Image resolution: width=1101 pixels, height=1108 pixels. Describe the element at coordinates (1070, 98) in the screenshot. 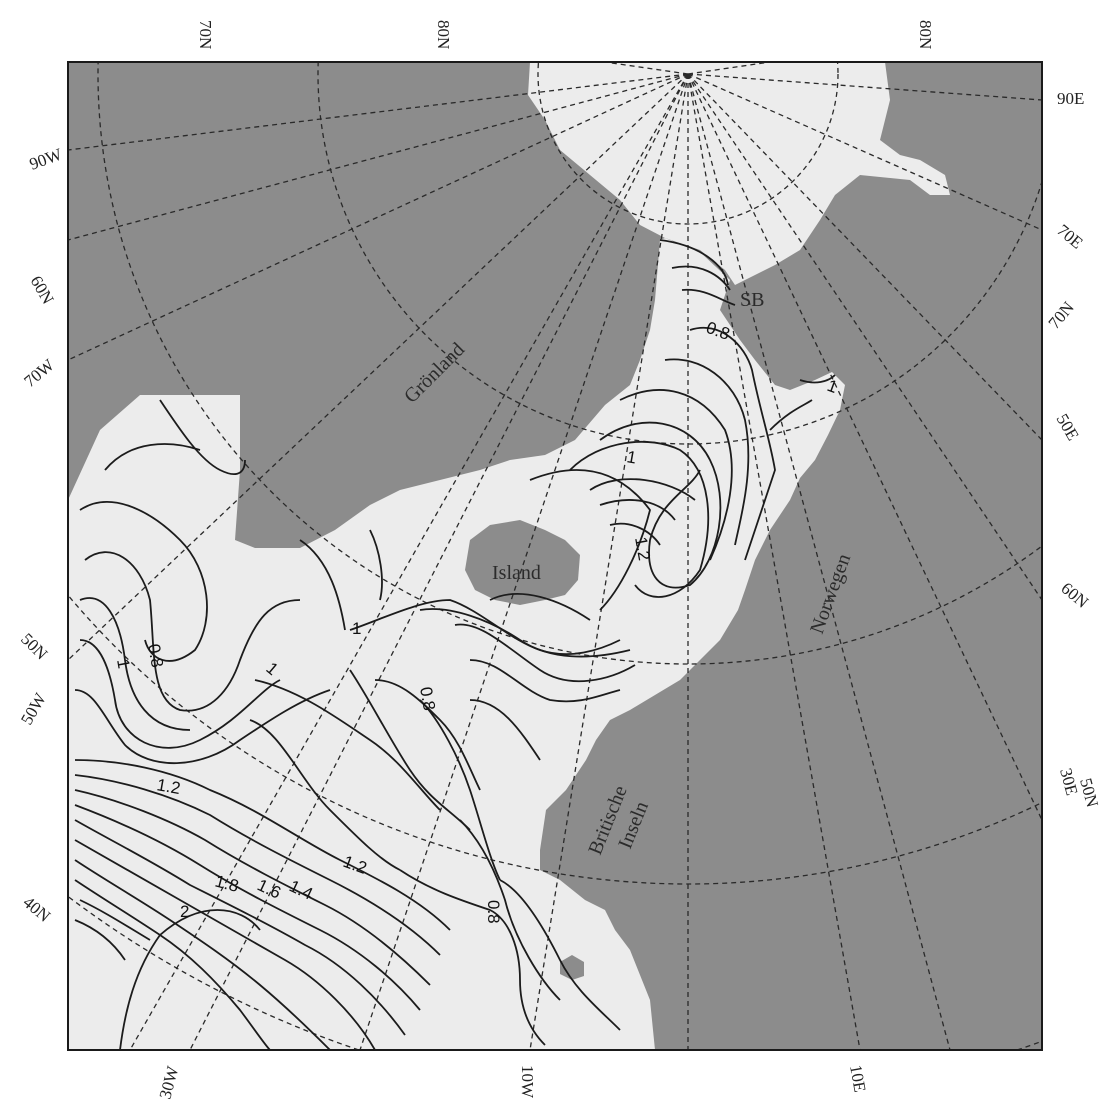

I see `lon-label: 90E` at that location.